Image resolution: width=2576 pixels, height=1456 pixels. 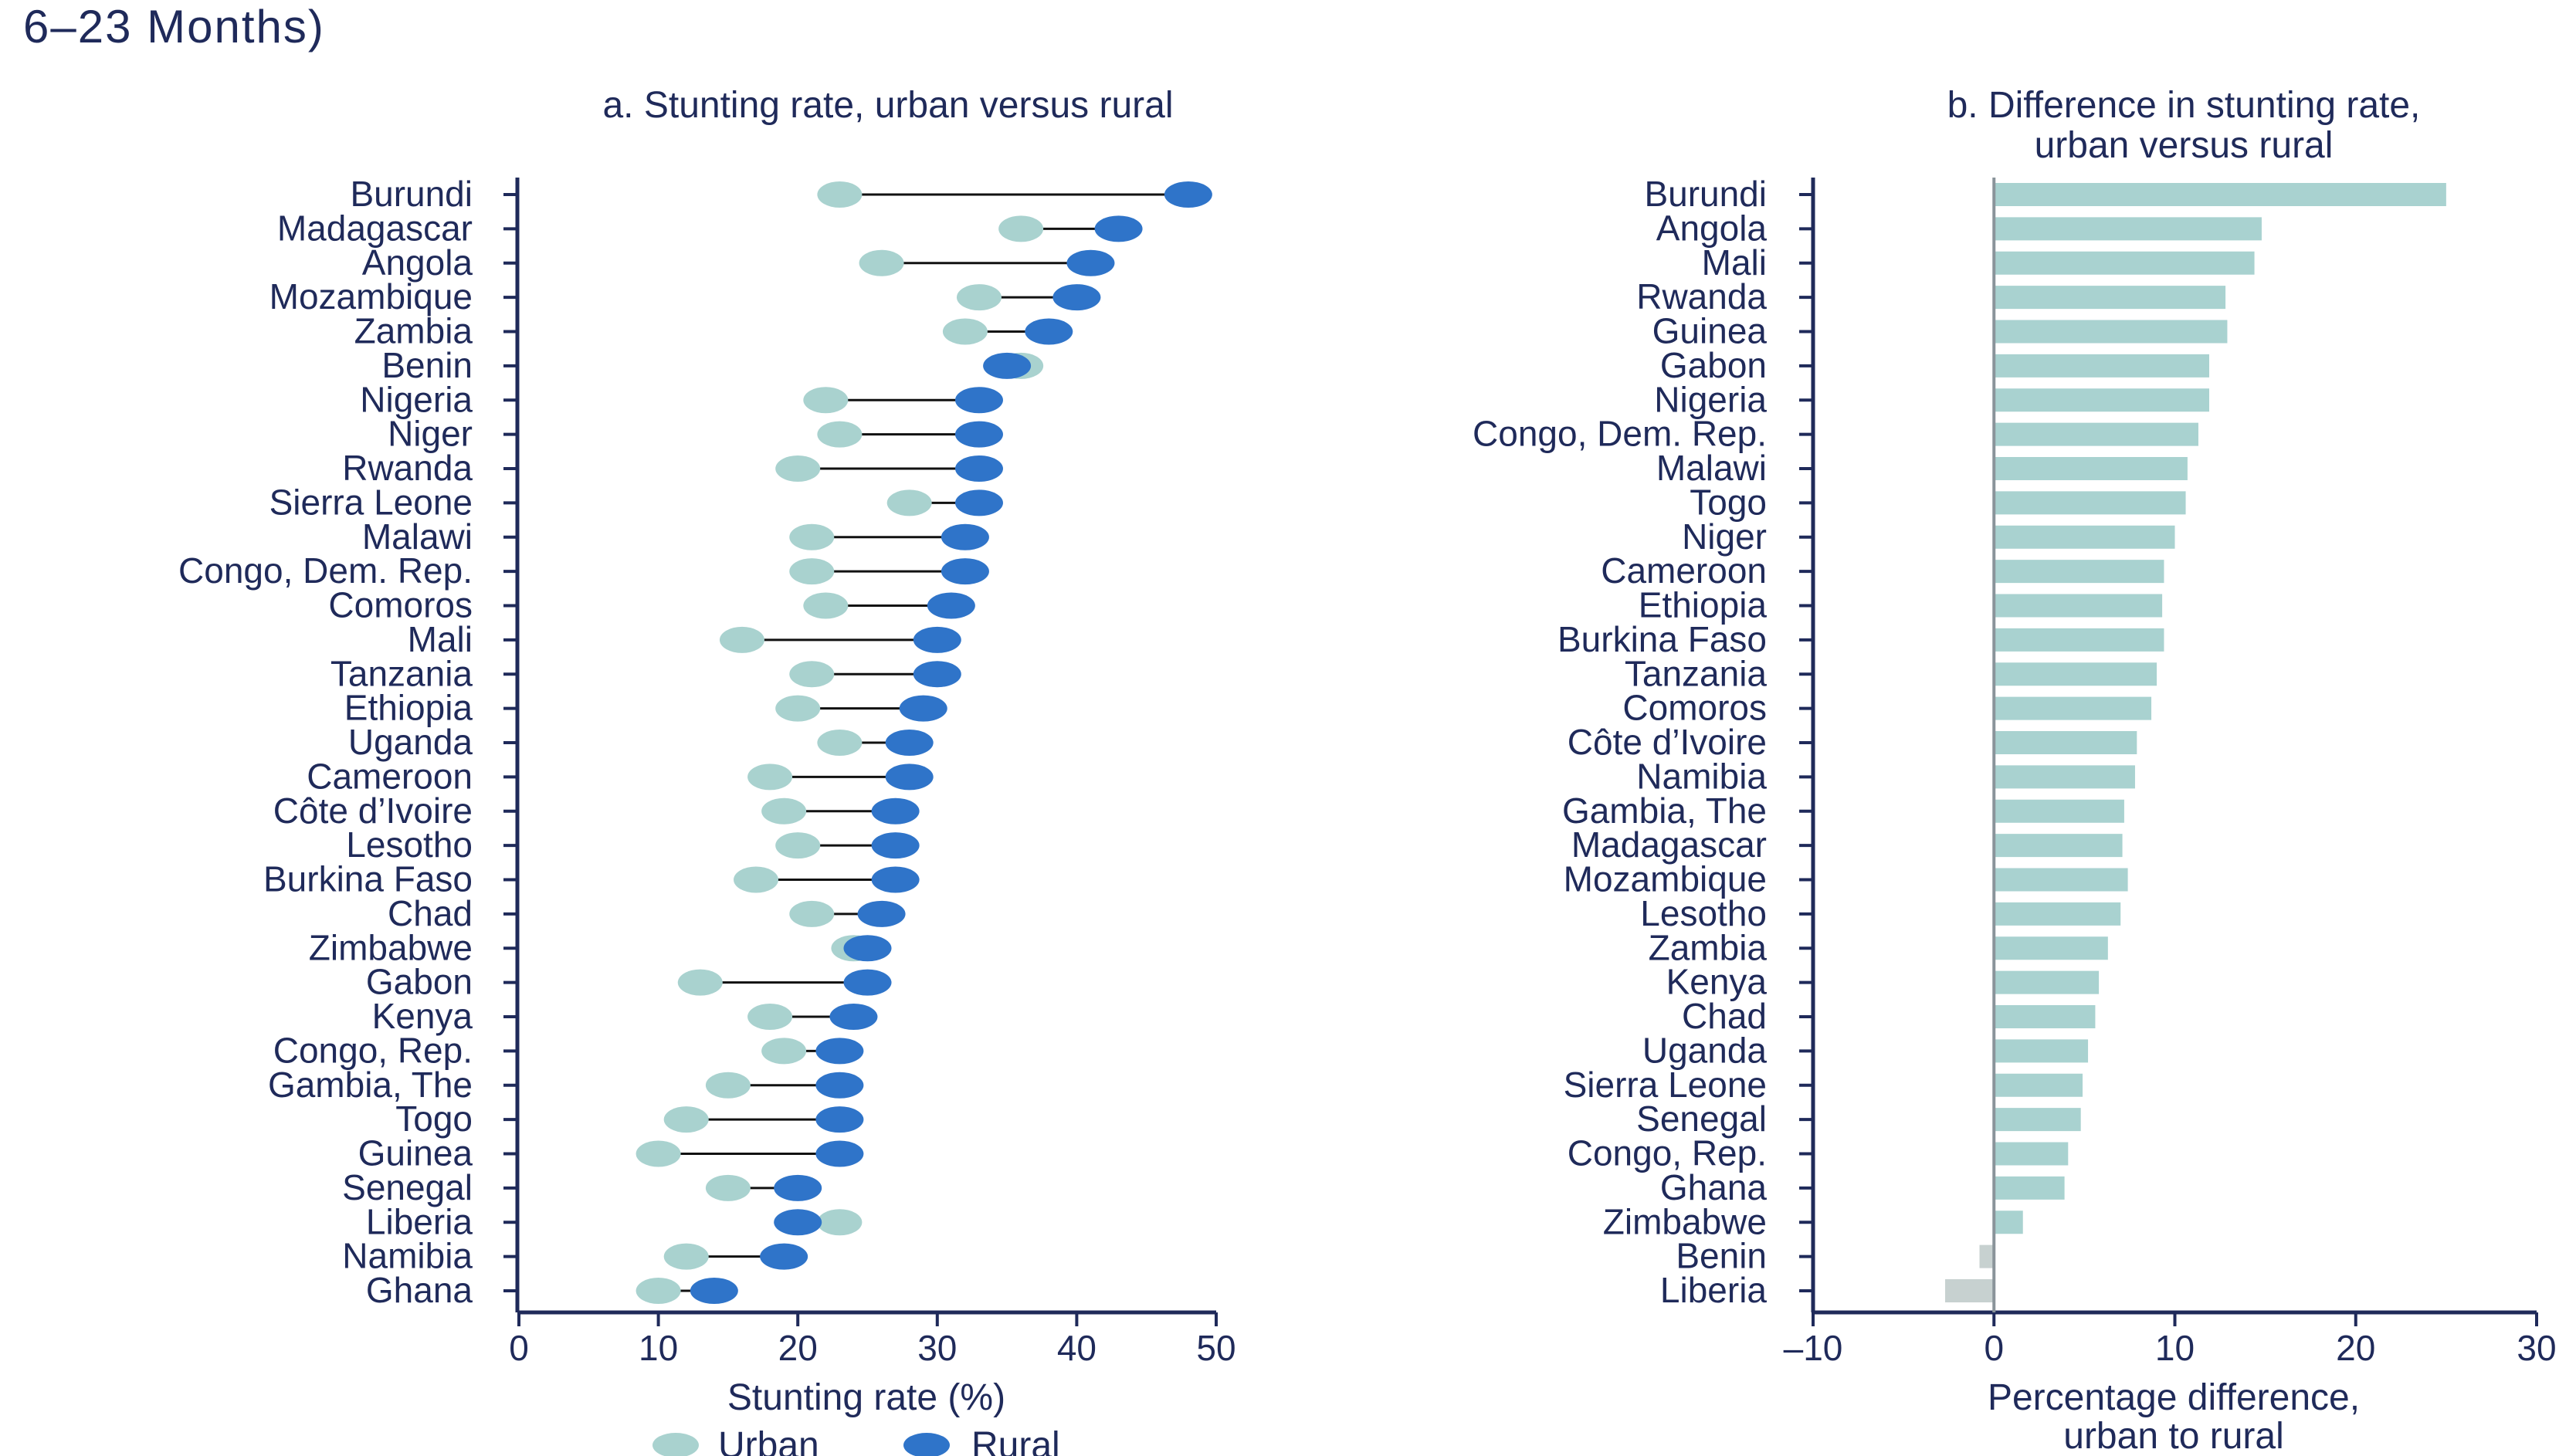 I want to click on panel-b-bar-cameroon, so click(x=2079, y=572).